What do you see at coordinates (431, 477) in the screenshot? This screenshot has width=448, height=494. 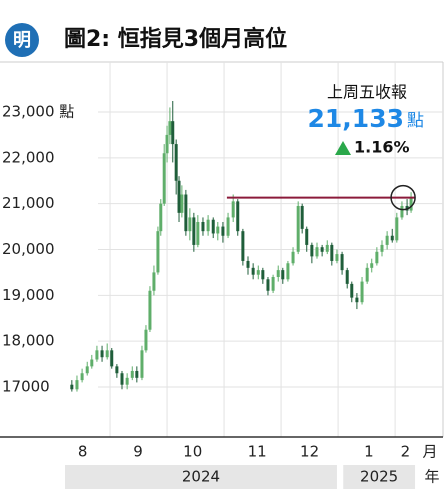 I see `year-unit: 年` at bounding box center [431, 477].